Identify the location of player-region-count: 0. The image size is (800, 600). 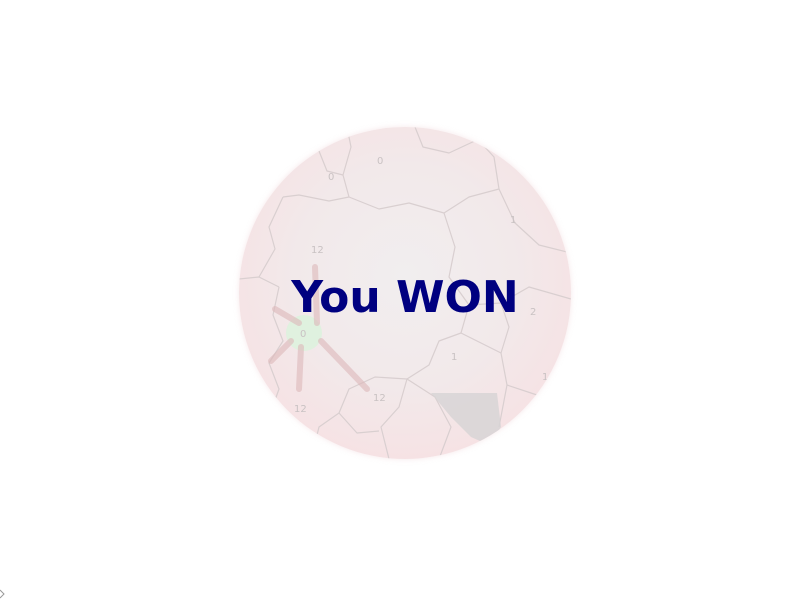
(303, 334).